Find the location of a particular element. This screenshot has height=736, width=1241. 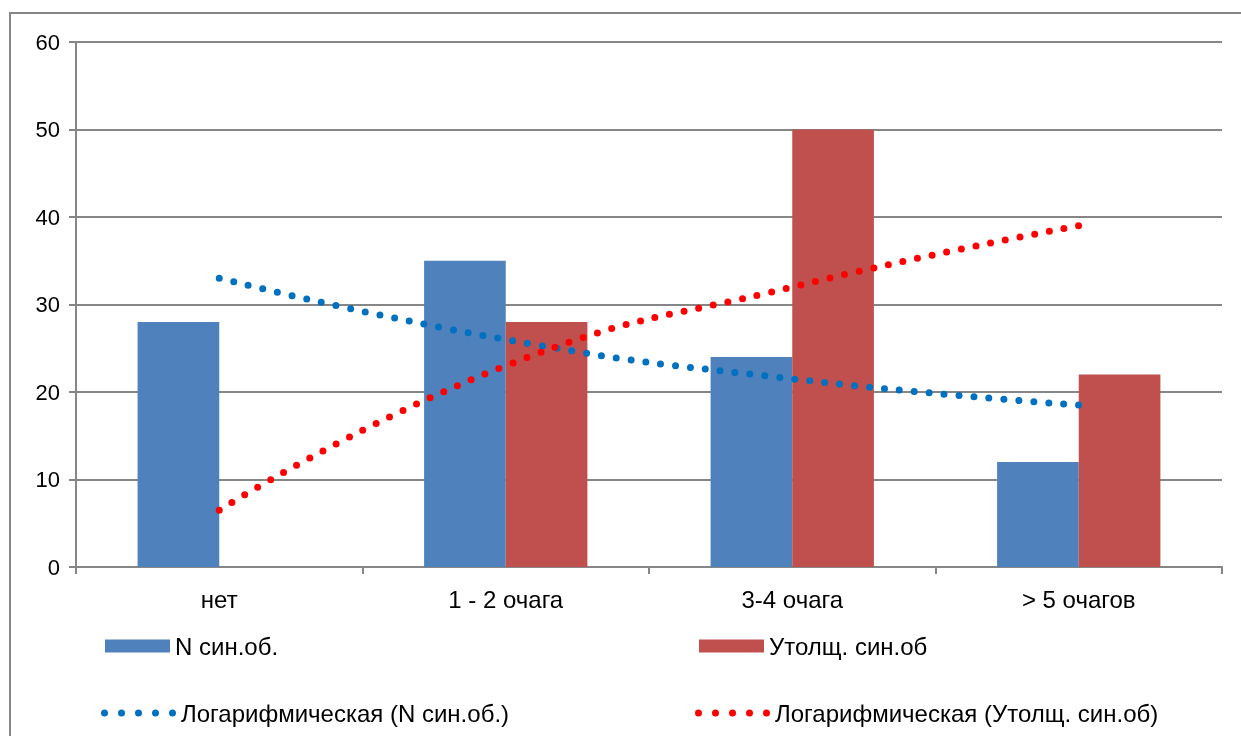

y-tick-label: 30 is located at coordinates (47, 304).